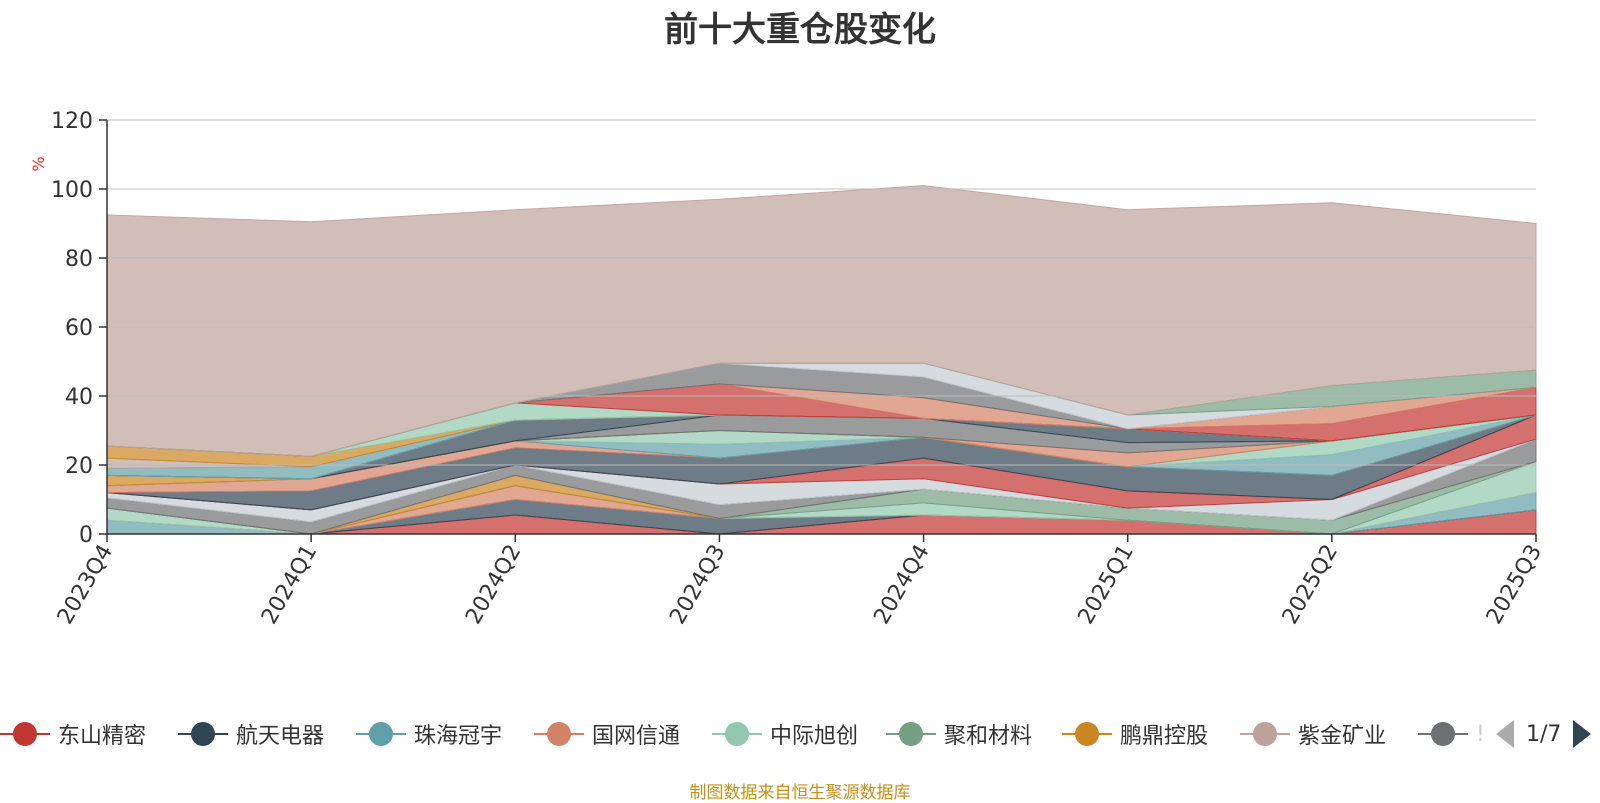  I want to click on legend-item: 聚和材料, so click(959, 734).